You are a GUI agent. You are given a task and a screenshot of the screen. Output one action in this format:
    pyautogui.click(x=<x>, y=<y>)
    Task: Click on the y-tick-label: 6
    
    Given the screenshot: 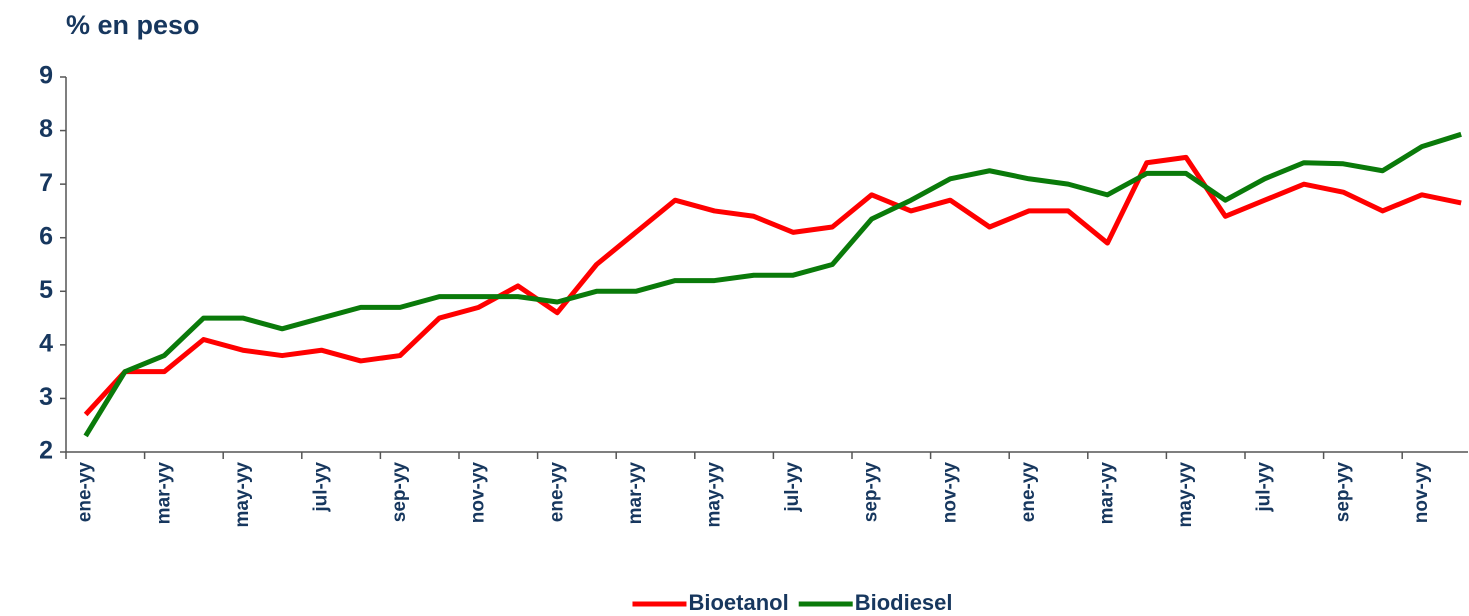 What is the action you would take?
    pyautogui.click(x=46, y=236)
    